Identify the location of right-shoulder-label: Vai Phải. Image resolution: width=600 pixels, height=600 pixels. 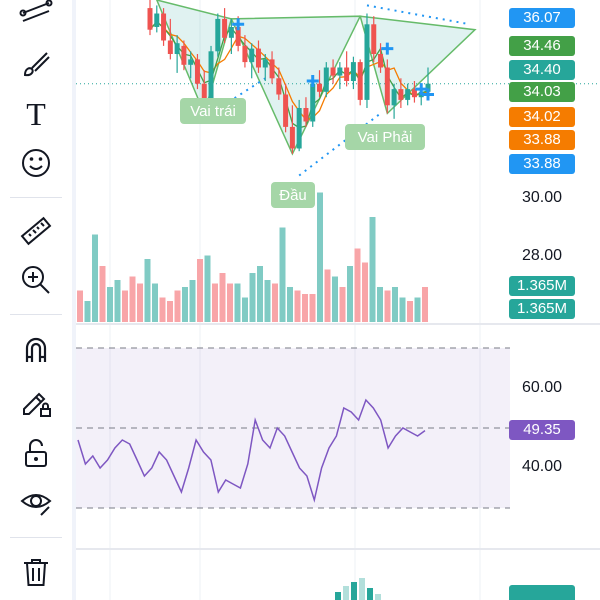
(385, 137).